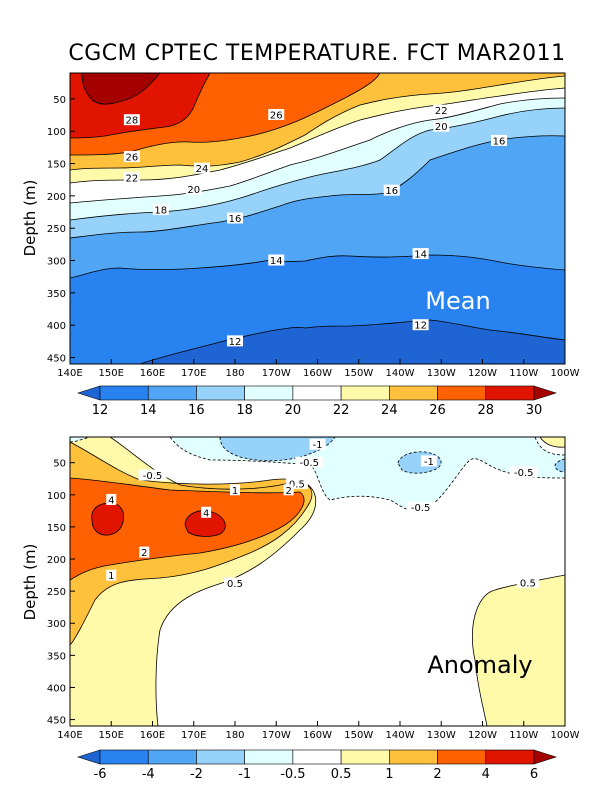 The height and width of the screenshot is (800, 600). Describe the element at coordinates (437, 410) in the screenshot. I see `mean-colorbar-tick-label: 26` at that location.